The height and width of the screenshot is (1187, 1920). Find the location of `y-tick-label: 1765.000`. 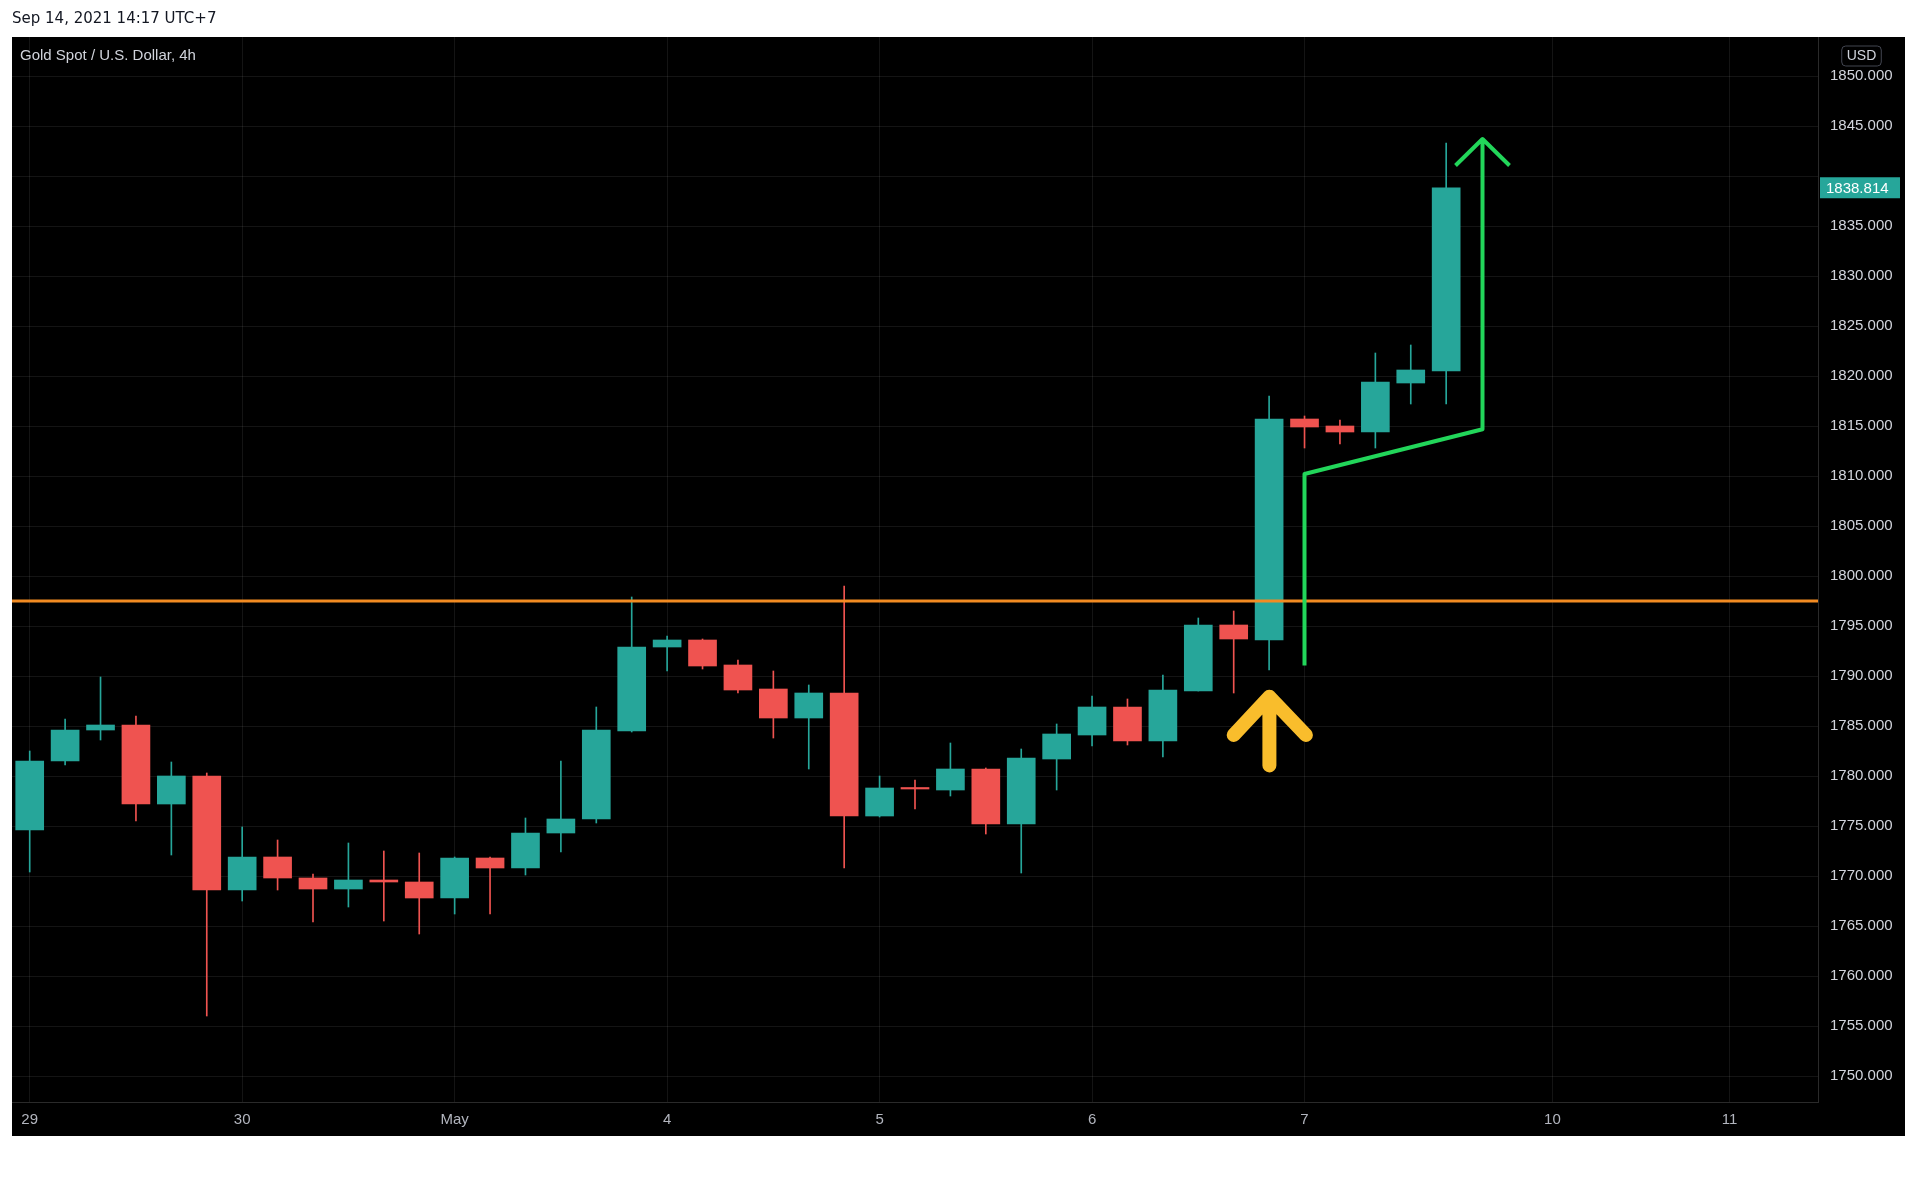

y-tick-label: 1765.000 is located at coordinates (1861, 925).